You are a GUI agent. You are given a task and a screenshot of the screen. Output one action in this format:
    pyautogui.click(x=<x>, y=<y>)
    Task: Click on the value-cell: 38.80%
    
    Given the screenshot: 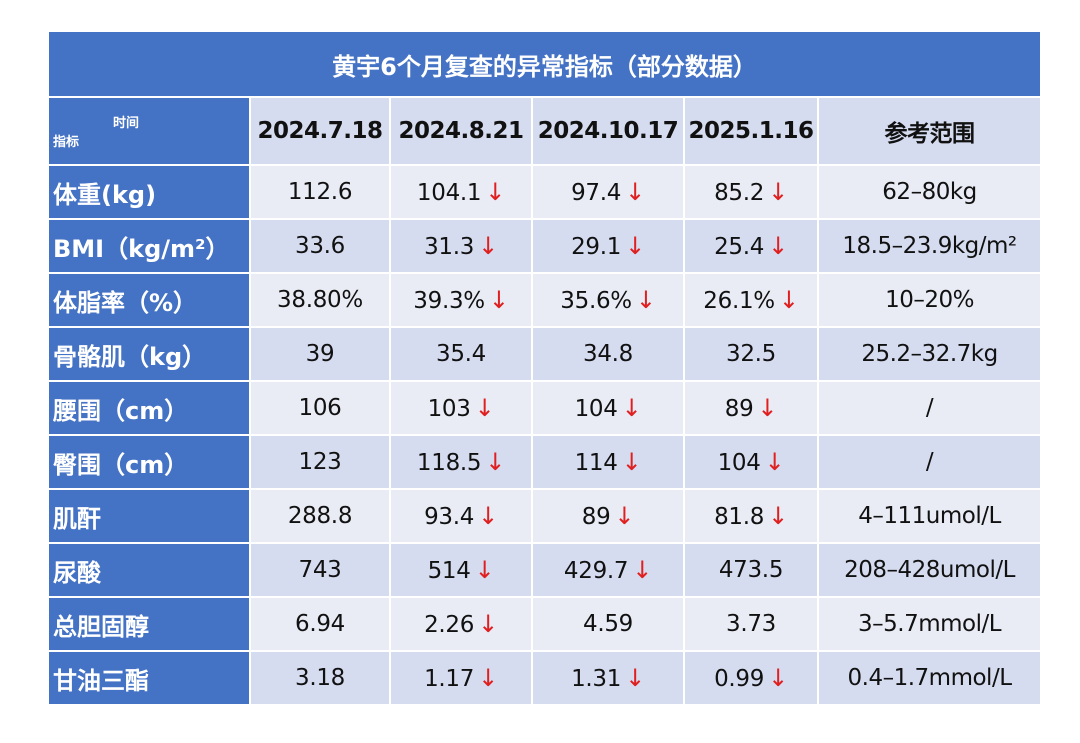 What is the action you would take?
    pyautogui.click(x=320, y=300)
    